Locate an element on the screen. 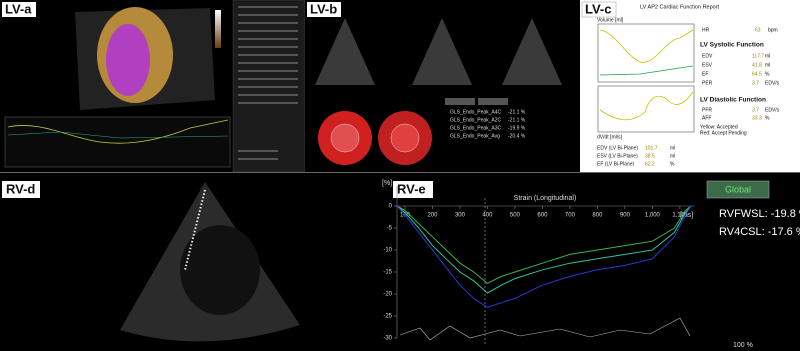 Image resolution: width=800 pixels, height=351 pixels. gls-value: -19.9 % is located at coordinates (517, 128).